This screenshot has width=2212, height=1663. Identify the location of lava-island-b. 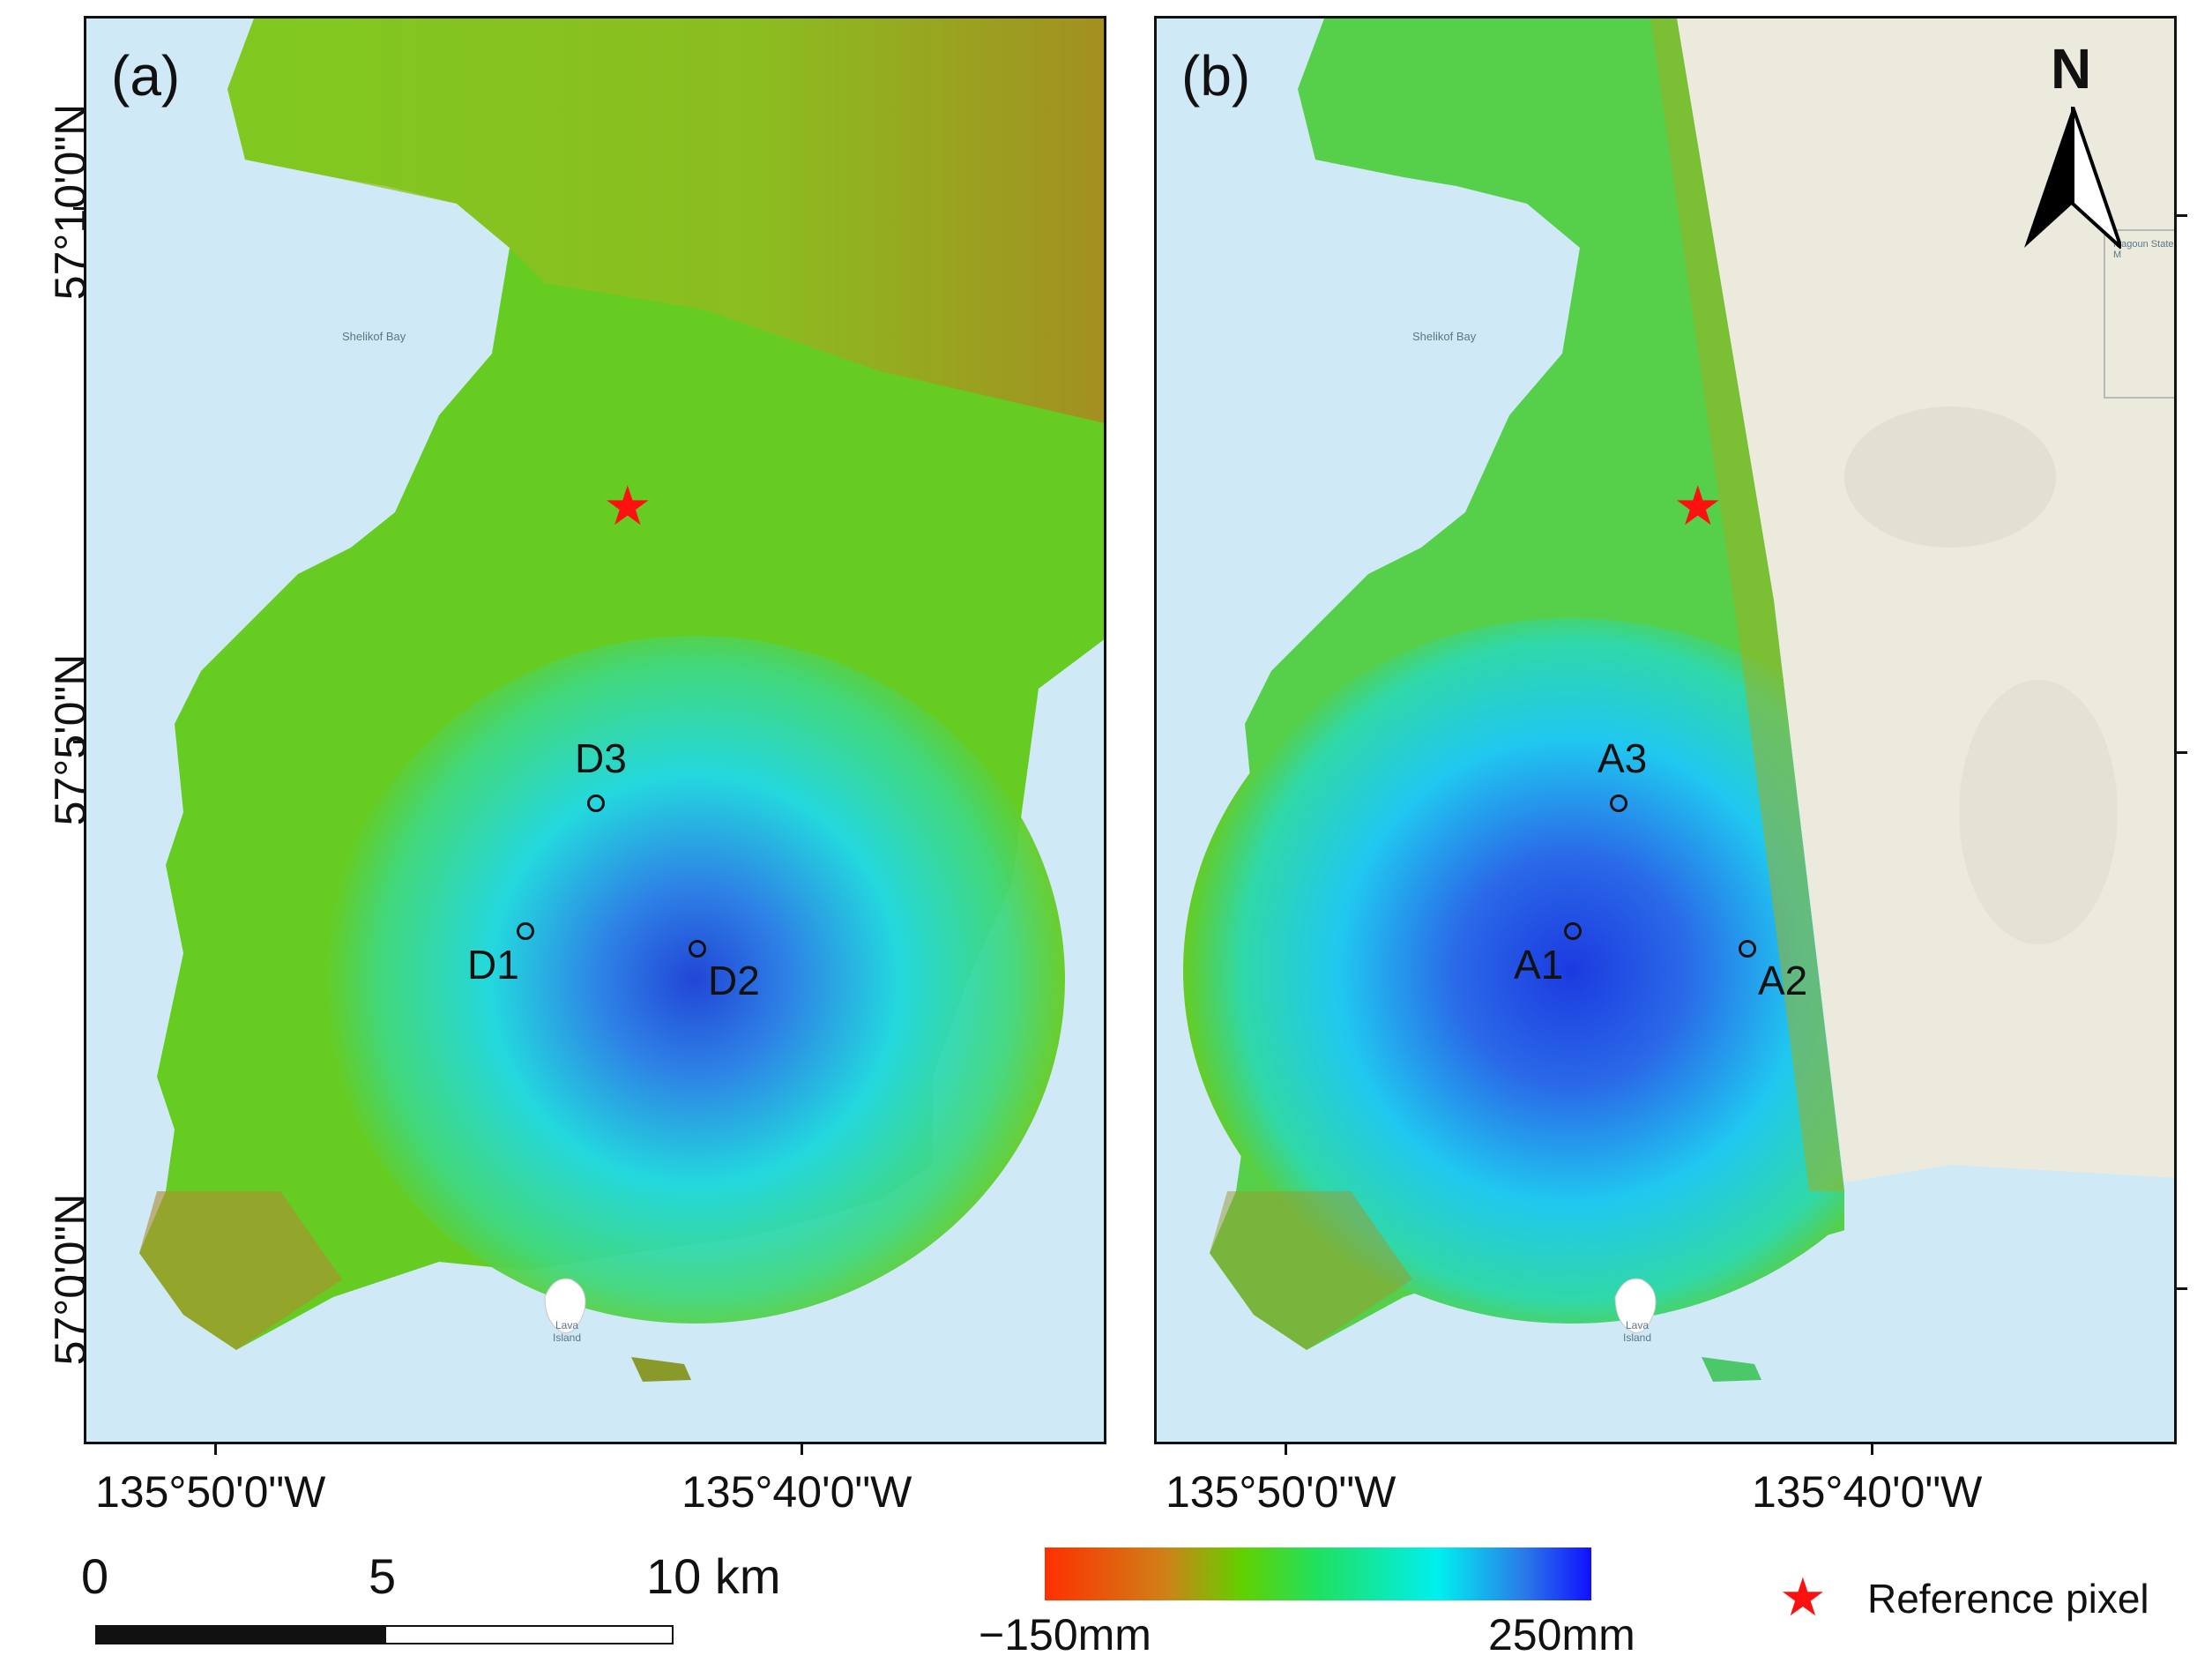
(1635, 1306).